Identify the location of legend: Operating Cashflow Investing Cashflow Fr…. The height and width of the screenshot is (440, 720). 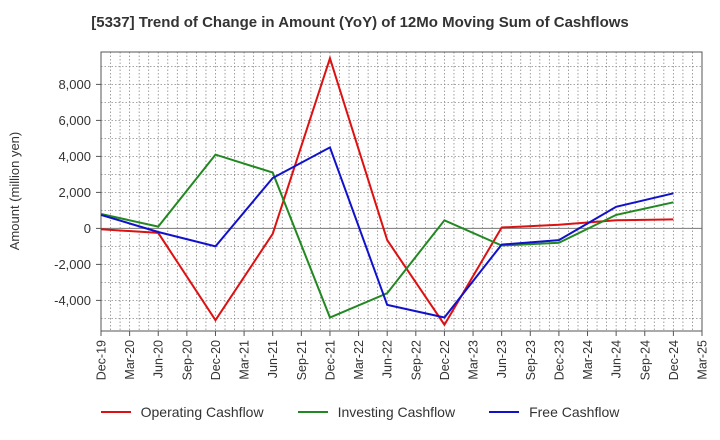
(360, 412).